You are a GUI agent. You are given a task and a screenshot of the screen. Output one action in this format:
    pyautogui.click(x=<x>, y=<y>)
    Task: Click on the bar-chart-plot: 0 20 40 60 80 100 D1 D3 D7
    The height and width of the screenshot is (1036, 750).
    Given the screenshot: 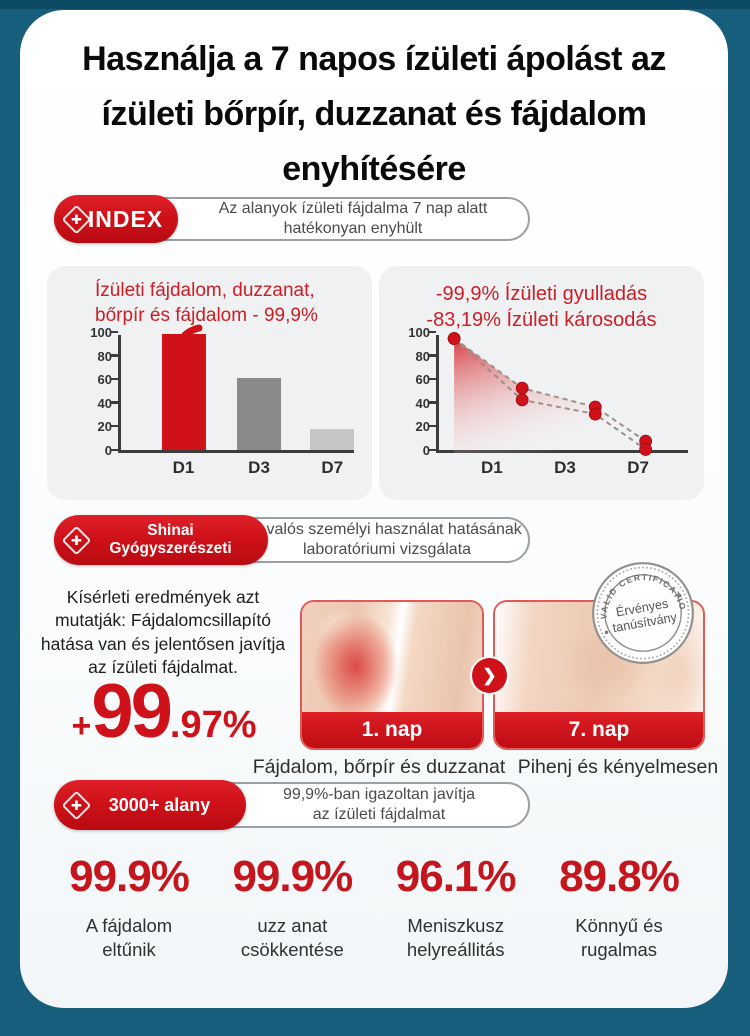 What is the action you would take?
    pyautogui.click(x=222, y=401)
    